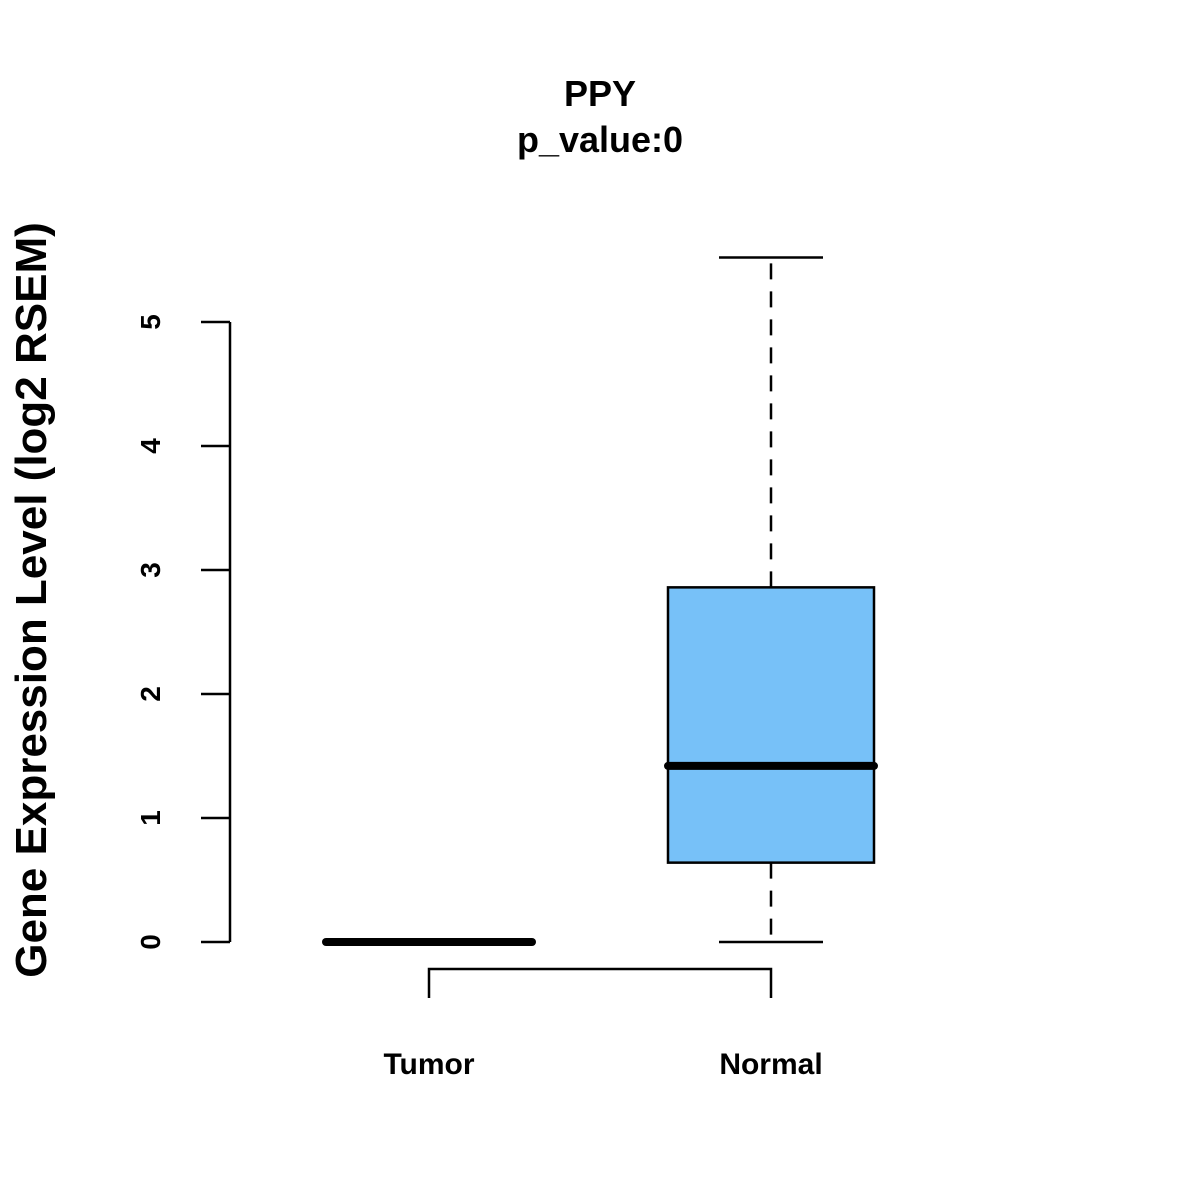  I want to click on y-tick-label-3: 3, so click(150, 570).